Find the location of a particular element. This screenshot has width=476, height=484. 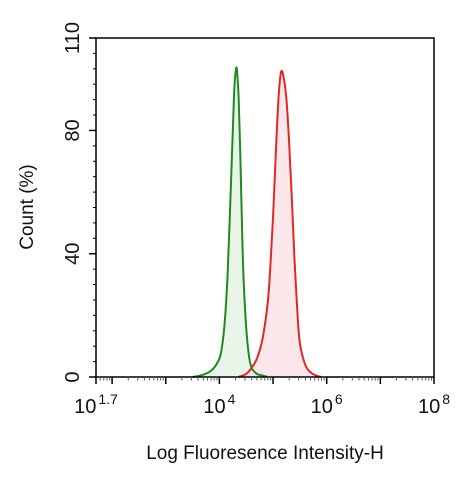

y-tick-label: 110 is located at coordinates (73, 38).